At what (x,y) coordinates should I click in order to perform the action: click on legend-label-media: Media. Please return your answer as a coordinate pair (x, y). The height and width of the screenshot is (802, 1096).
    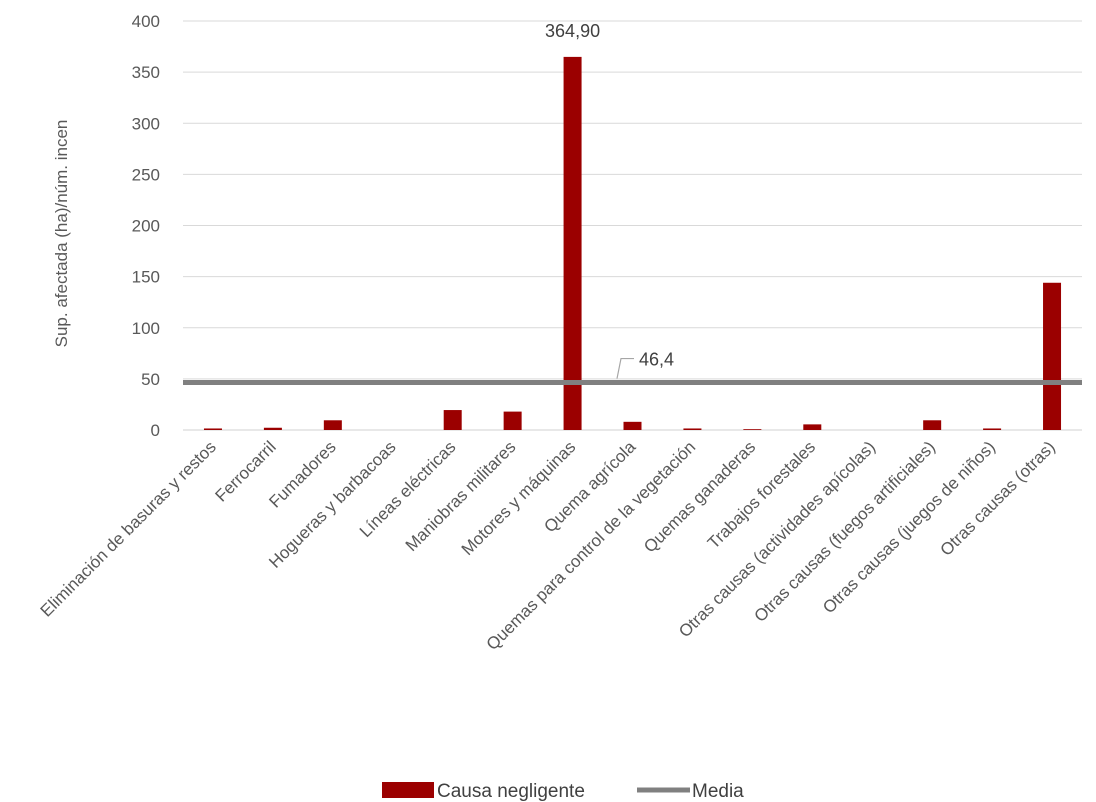
    Looking at the image, I should click on (718, 791).